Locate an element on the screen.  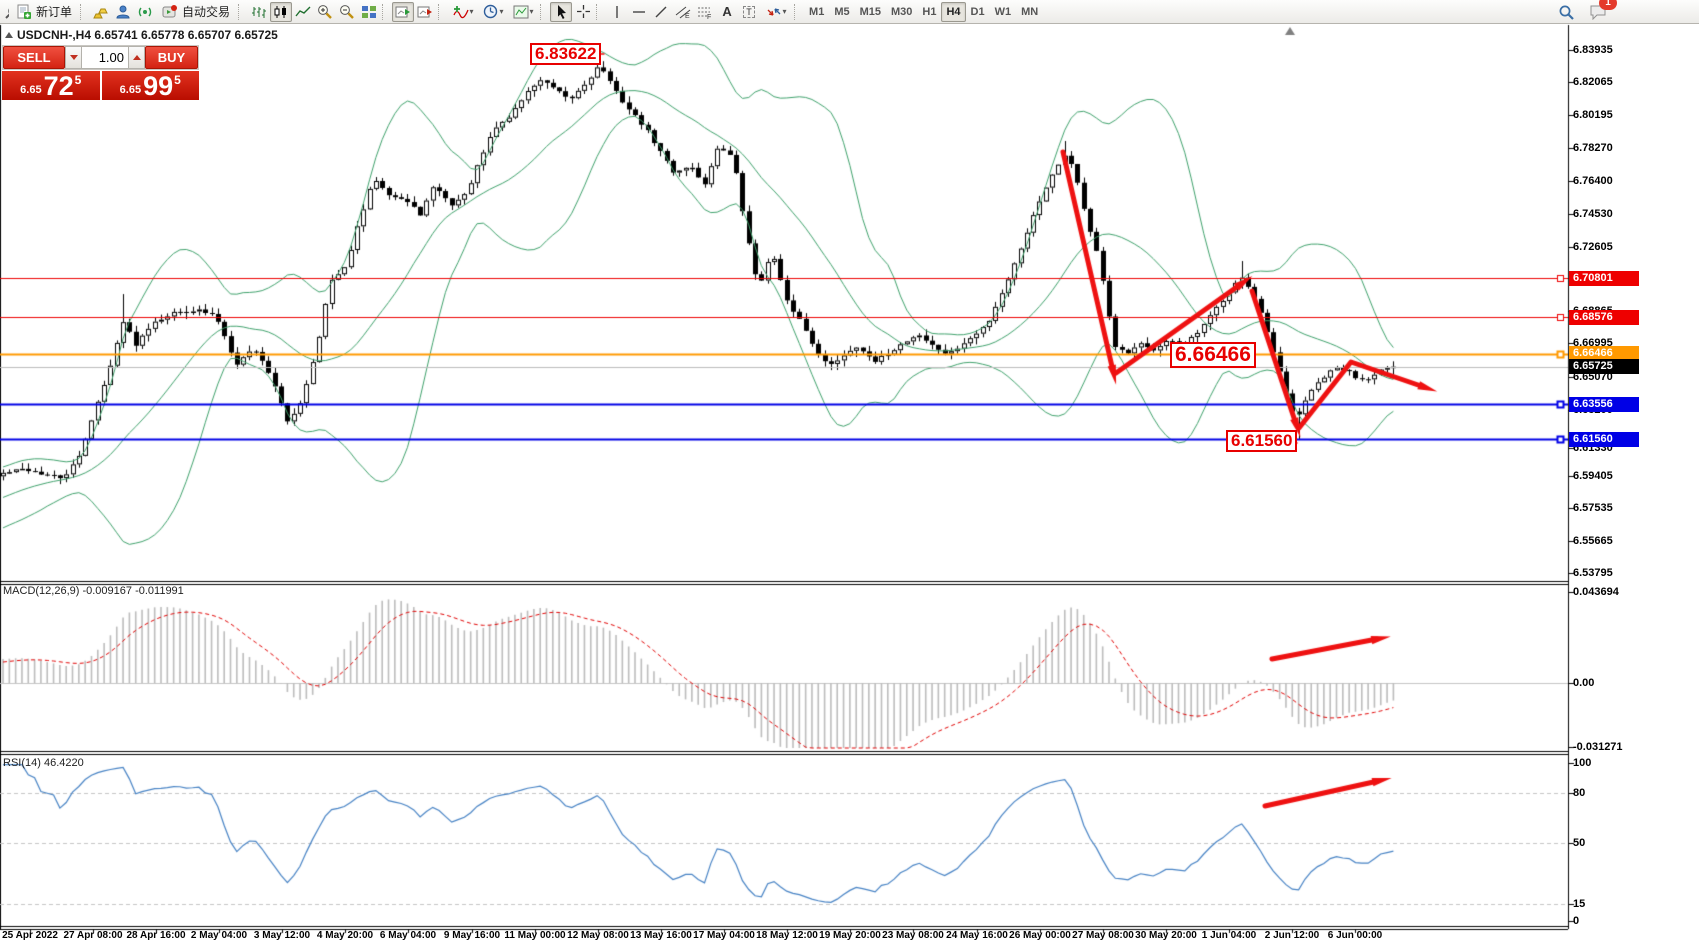
sell-price-big: 72 is located at coordinates (58, 86).